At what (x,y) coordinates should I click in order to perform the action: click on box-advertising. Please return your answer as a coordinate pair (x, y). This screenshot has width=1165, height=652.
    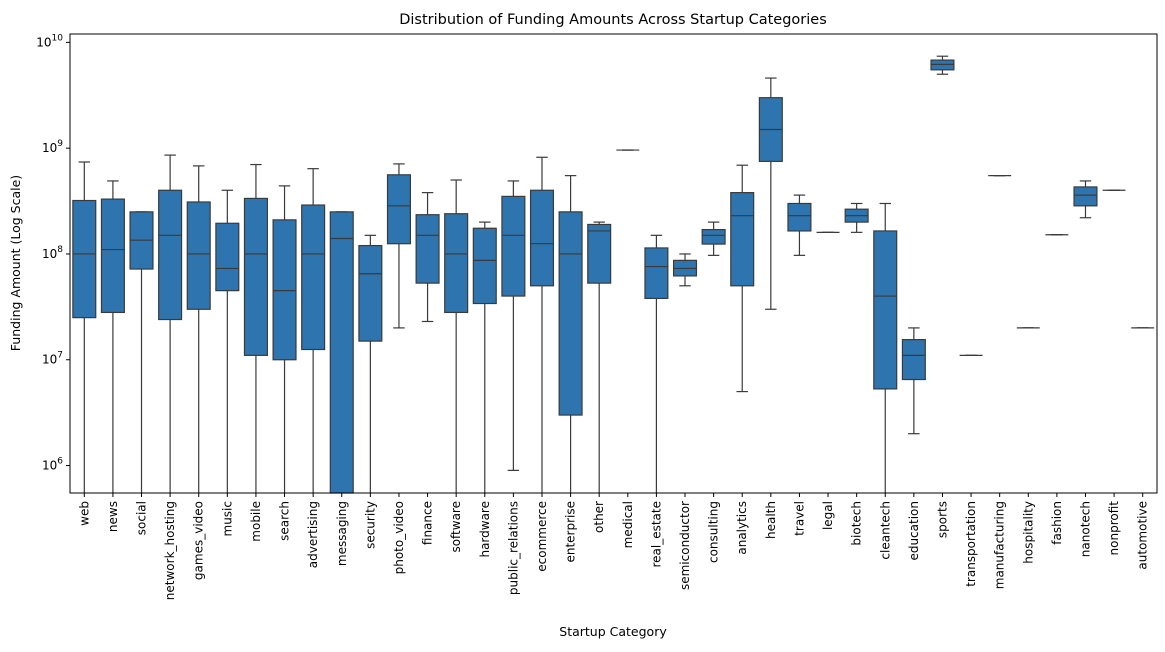
    Looking at the image, I should click on (313, 330).